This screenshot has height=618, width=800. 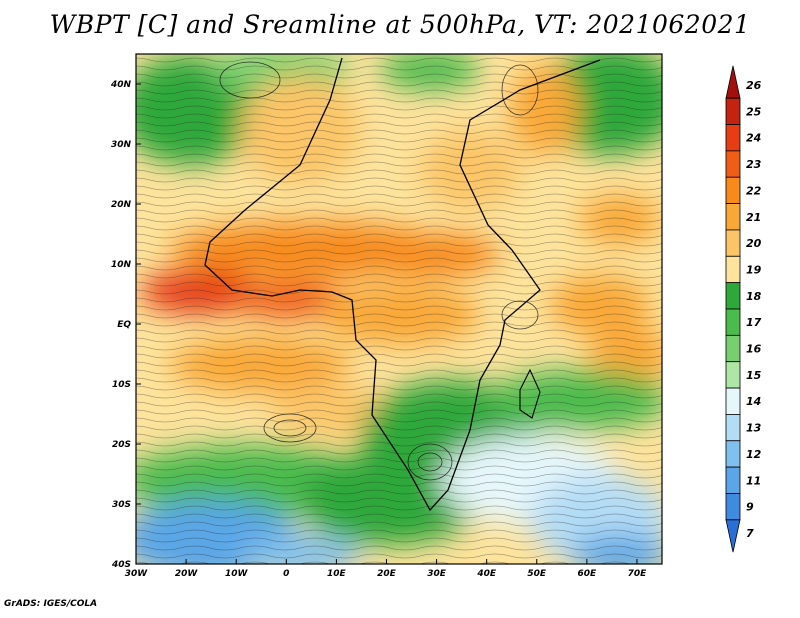 I want to click on colorbar-label: 16, so click(x=754, y=349).